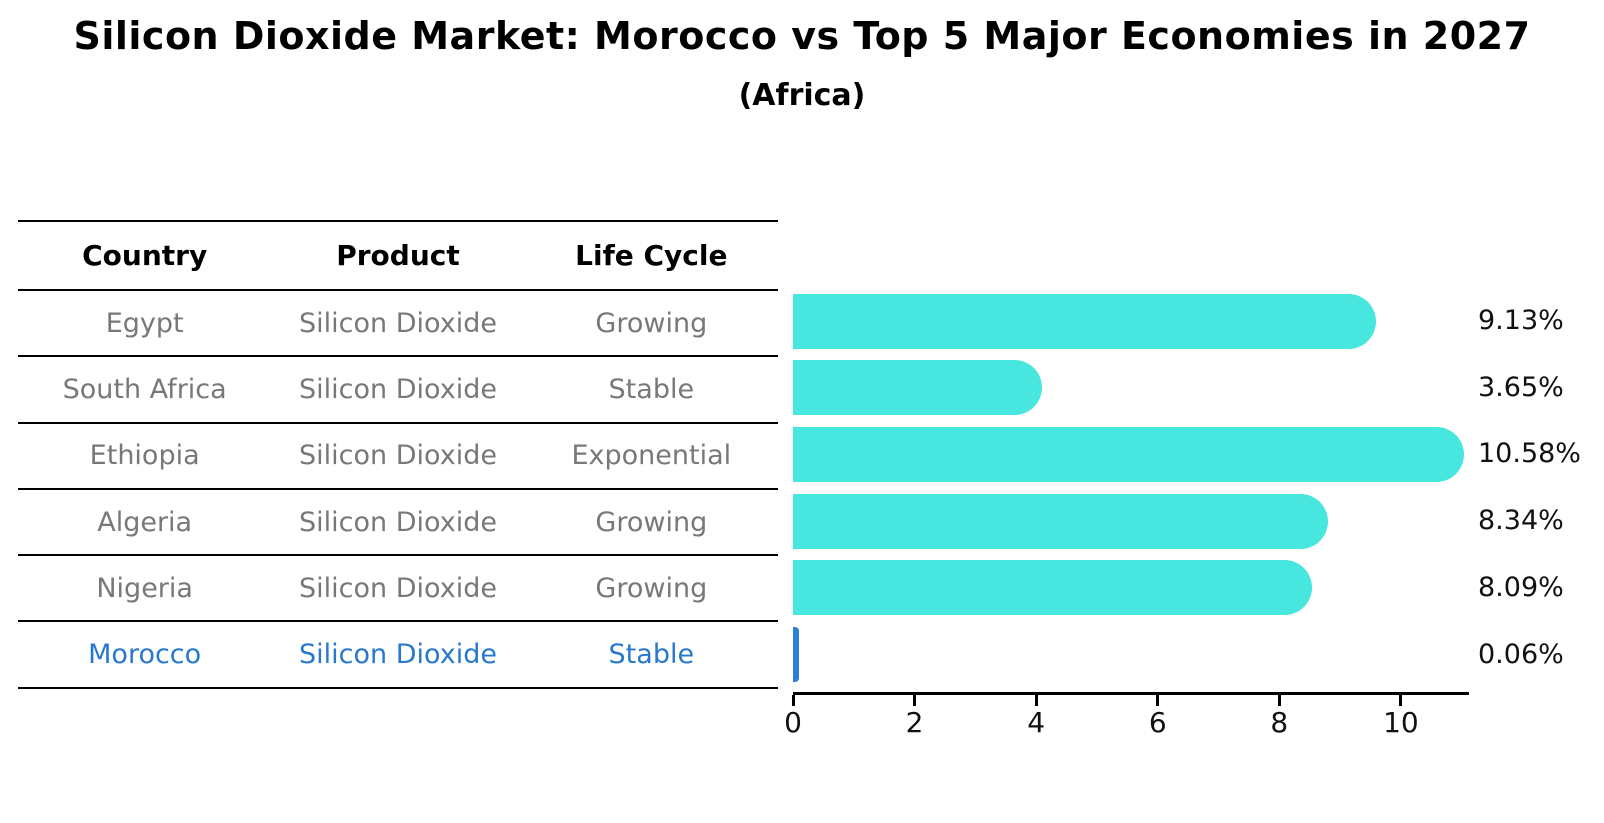 The height and width of the screenshot is (823, 1604). What do you see at coordinates (145, 655) in the screenshot?
I see `cell-country: Morocco` at bounding box center [145, 655].